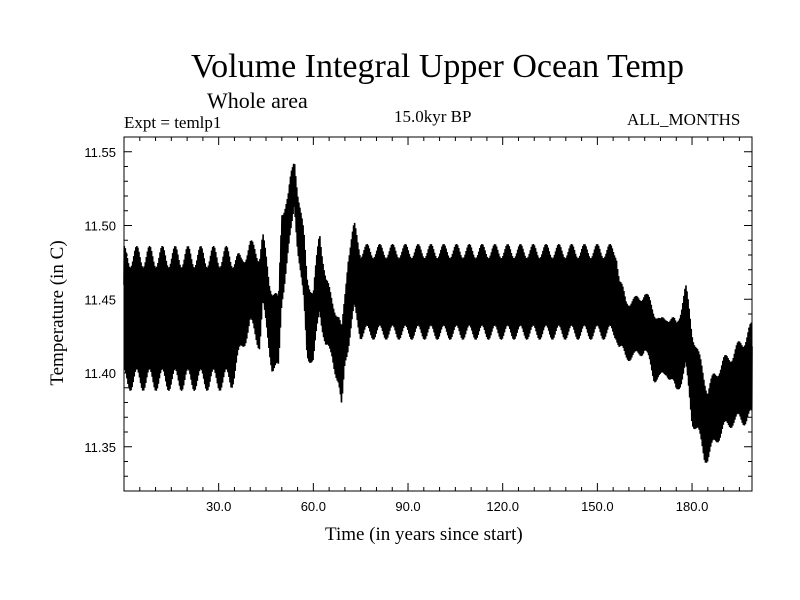 The image size is (800, 600). Describe the element at coordinates (433, 116) in the screenshot. I see `period-label: 15.0kyr BP` at that location.